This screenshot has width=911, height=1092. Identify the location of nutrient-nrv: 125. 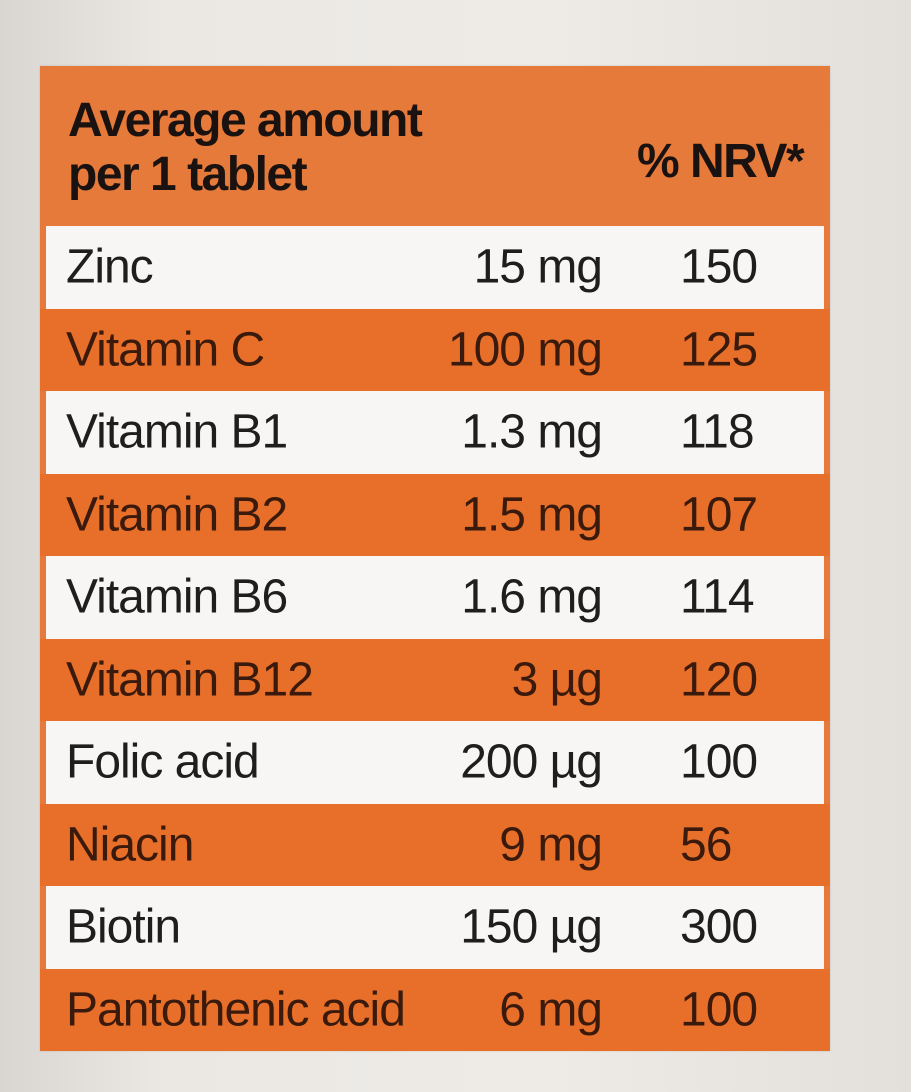
(719, 350).